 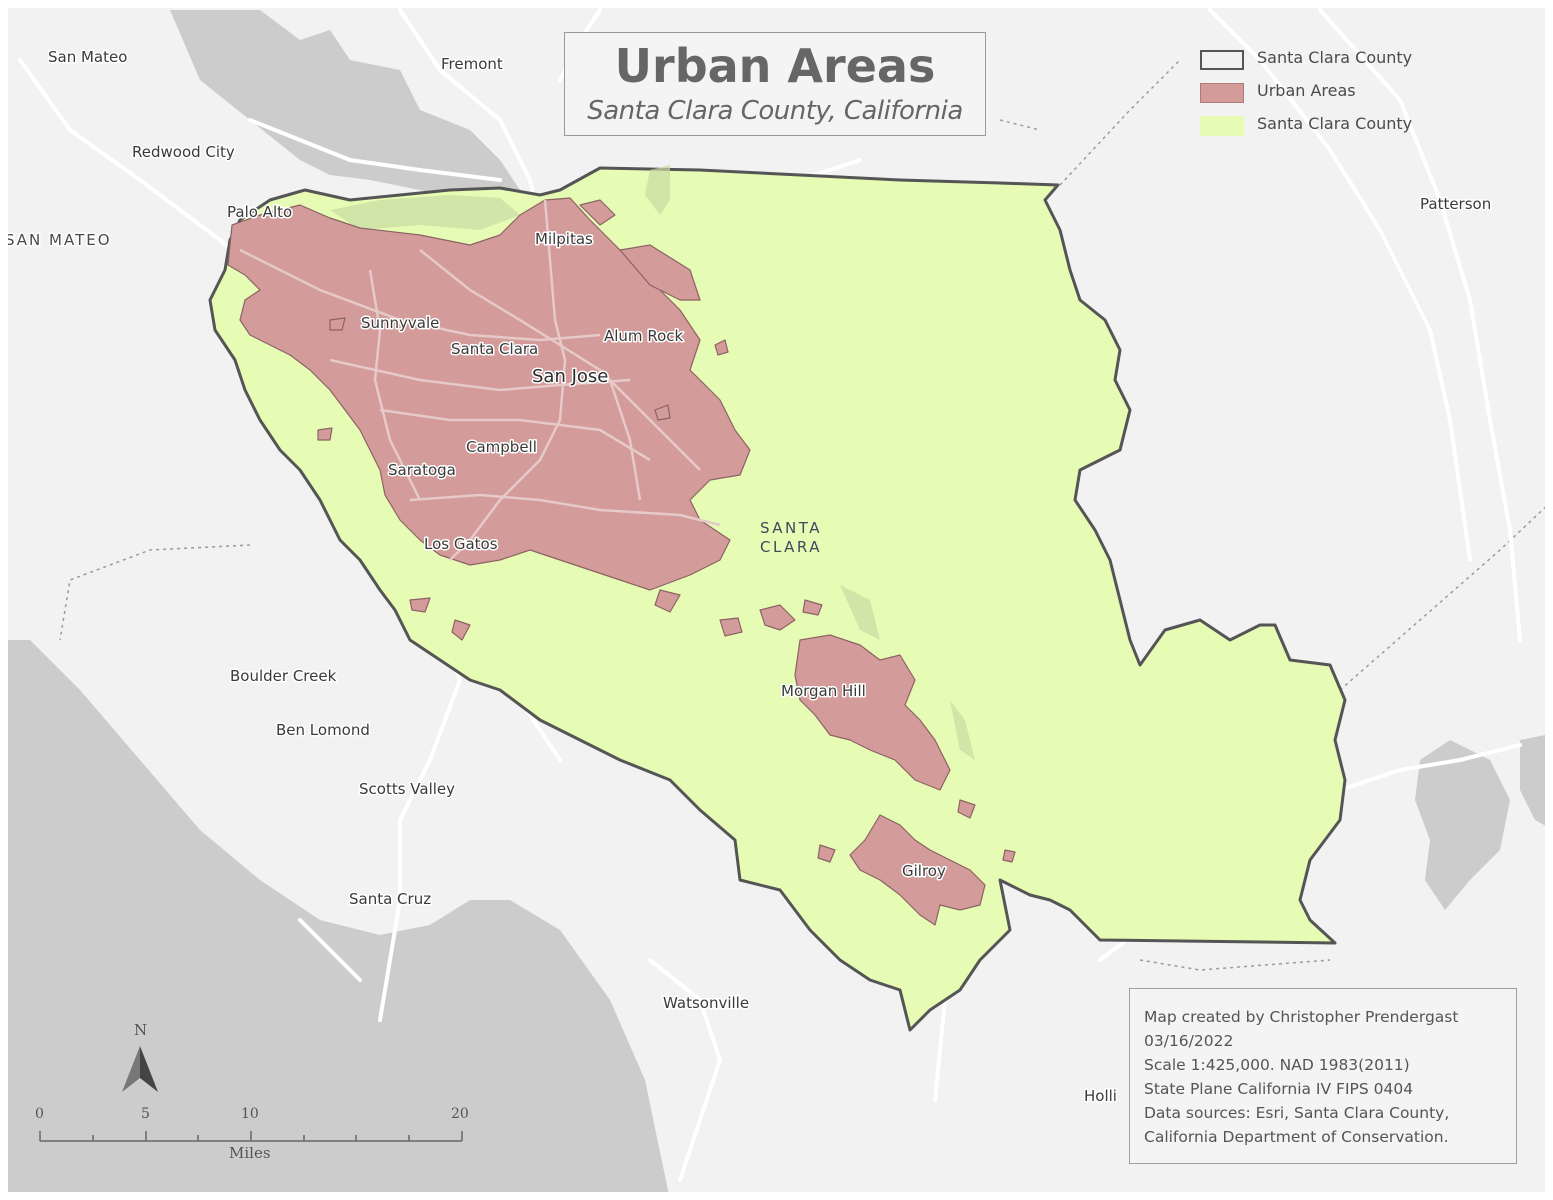 I want to click on legend-item-county-fill: Santa Clara County, so click(x=1326, y=128).